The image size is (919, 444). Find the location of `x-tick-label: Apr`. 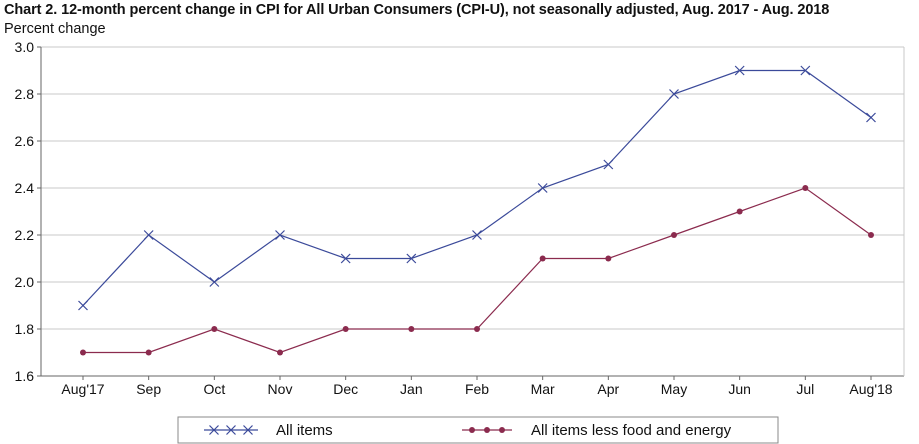

x-tick-label: Apr is located at coordinates (608, 389).